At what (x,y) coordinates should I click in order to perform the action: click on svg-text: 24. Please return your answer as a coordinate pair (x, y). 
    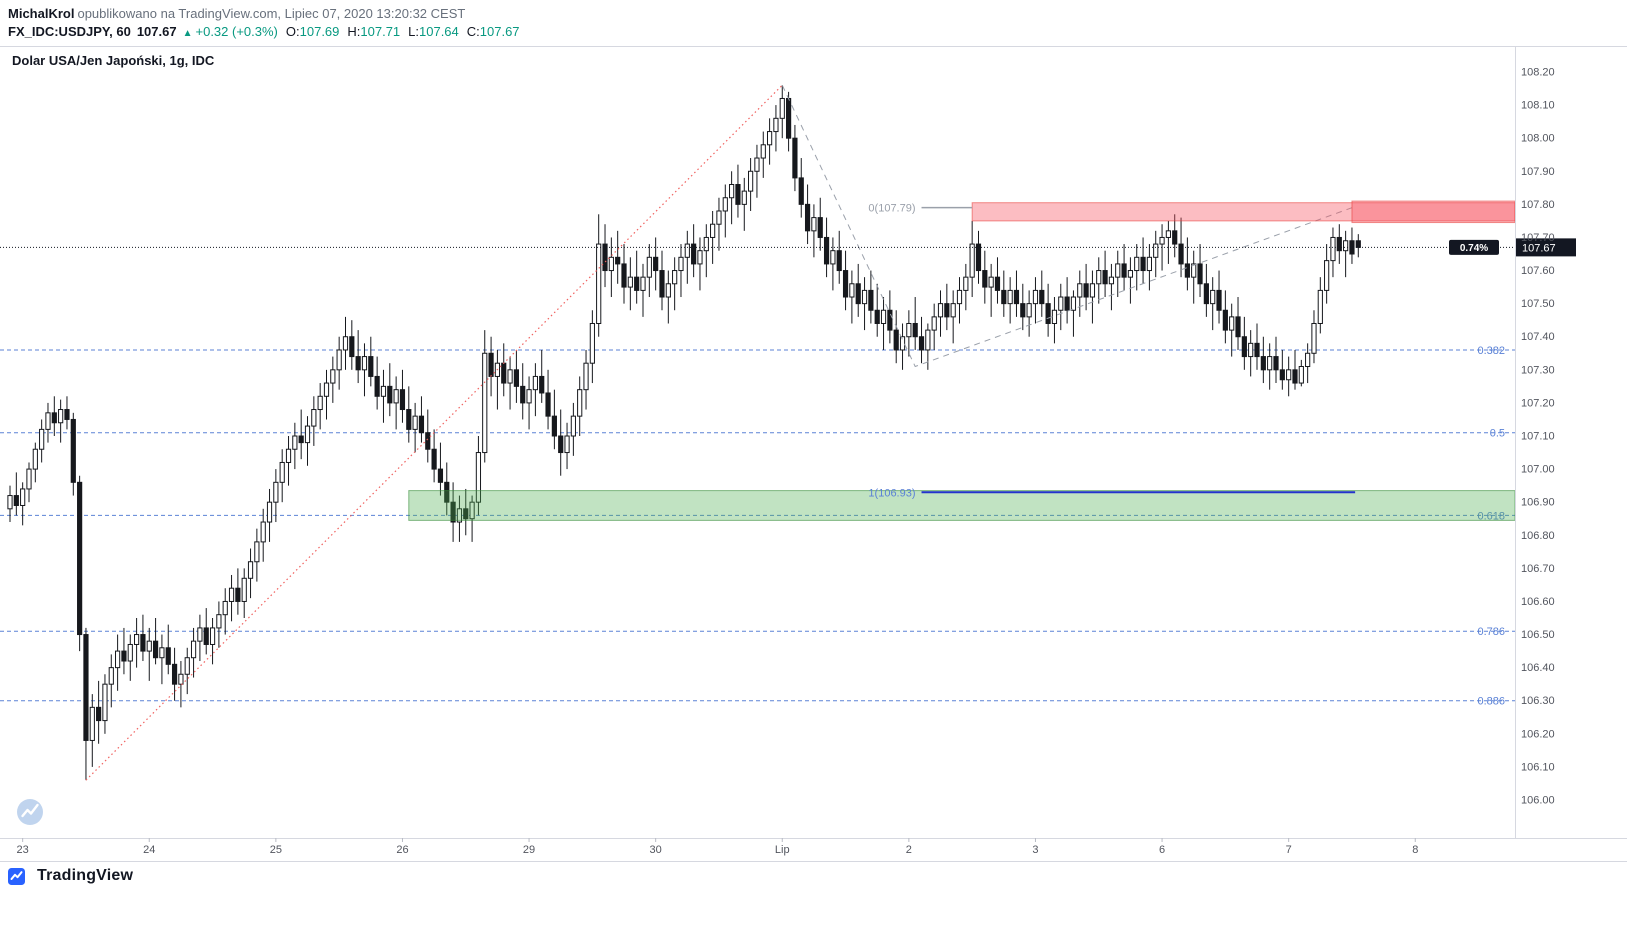
    Looking at the image, I should click on (149, 850).